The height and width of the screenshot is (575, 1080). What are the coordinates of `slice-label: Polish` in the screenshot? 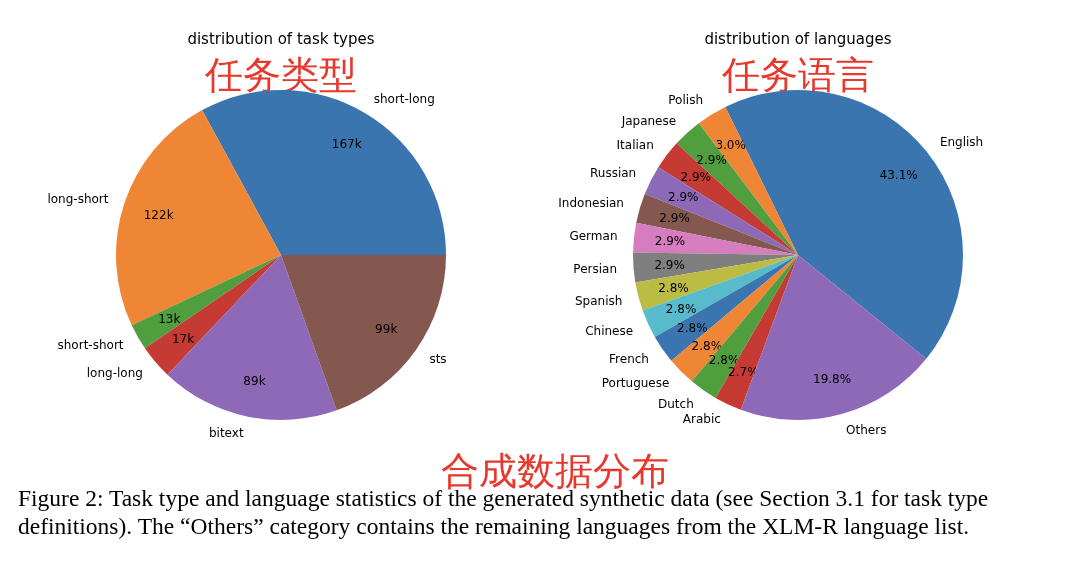 It's located at (685, 100).